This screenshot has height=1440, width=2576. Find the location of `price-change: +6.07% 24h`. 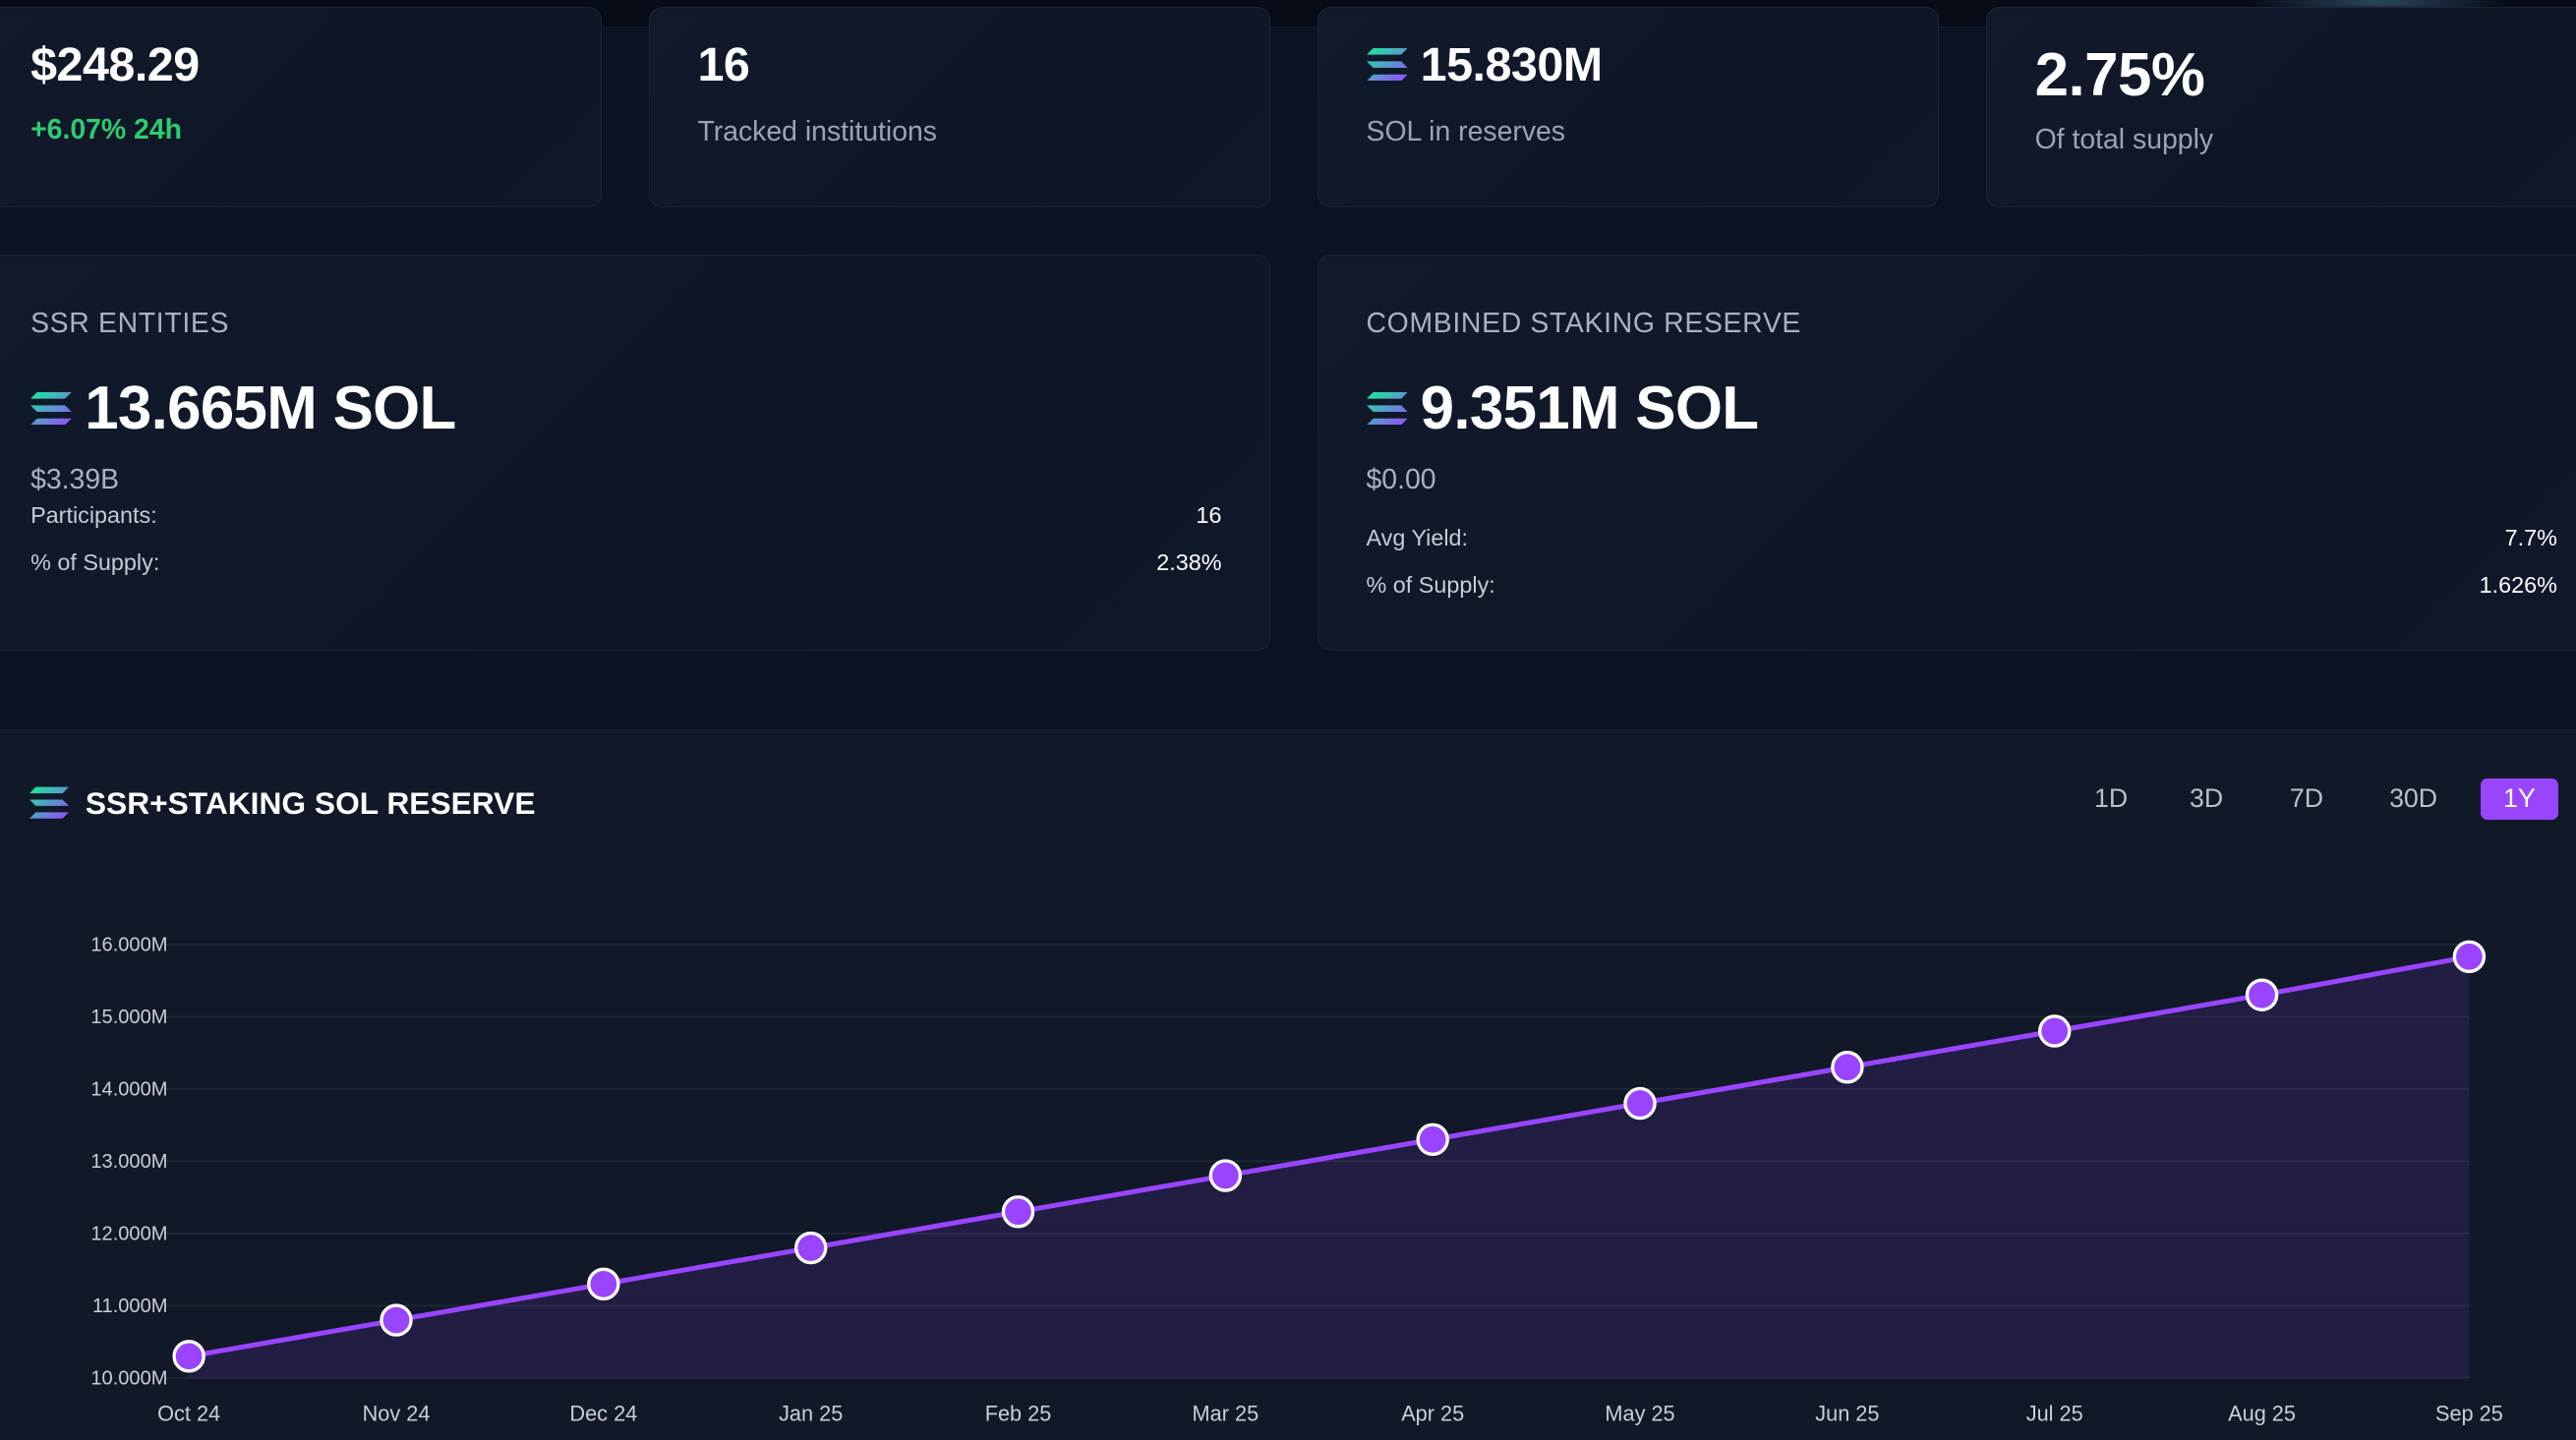

price-change: +6.07% 24h is located at coordinates (106, 130).